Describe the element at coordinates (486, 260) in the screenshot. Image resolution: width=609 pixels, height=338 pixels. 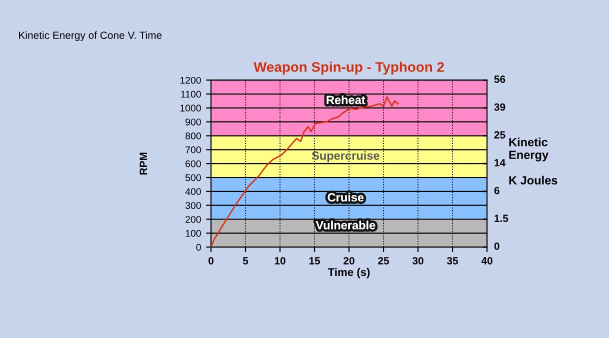
I see `x-tick-label: 40` at that location.